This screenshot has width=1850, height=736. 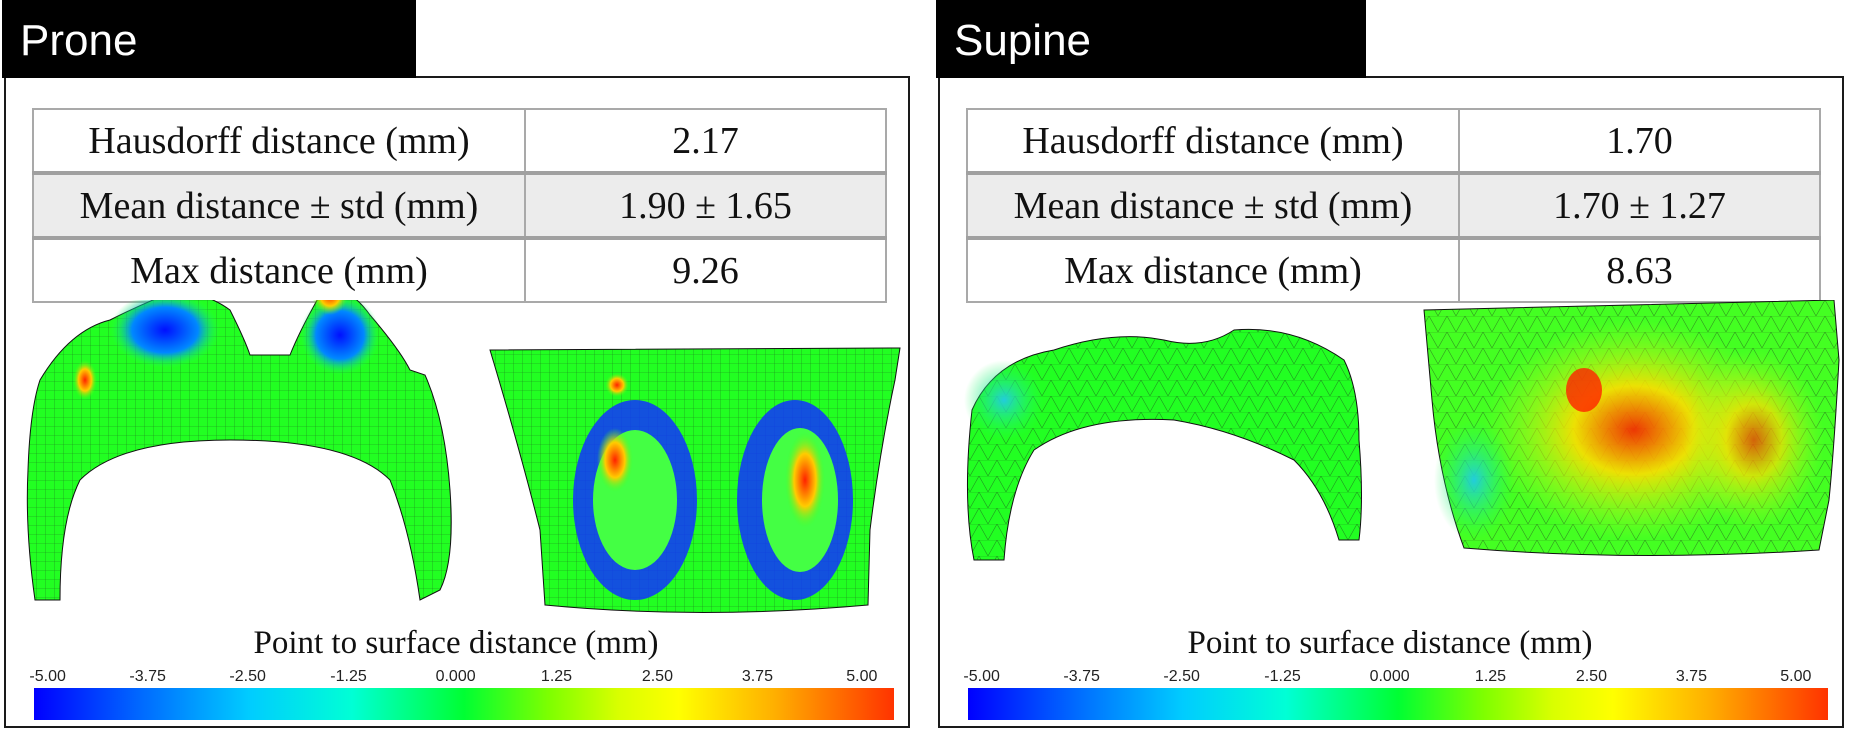 I want to click on metric-value: 1.70 ± 1.27, so click(x=1639, y=205).